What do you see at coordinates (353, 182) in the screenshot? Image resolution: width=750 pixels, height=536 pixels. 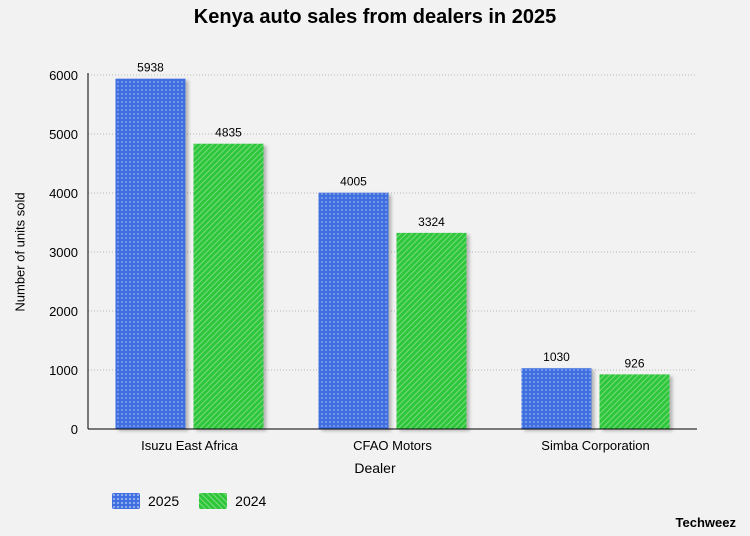 I see `data-label: 4005` at bounding box center [353, 182].